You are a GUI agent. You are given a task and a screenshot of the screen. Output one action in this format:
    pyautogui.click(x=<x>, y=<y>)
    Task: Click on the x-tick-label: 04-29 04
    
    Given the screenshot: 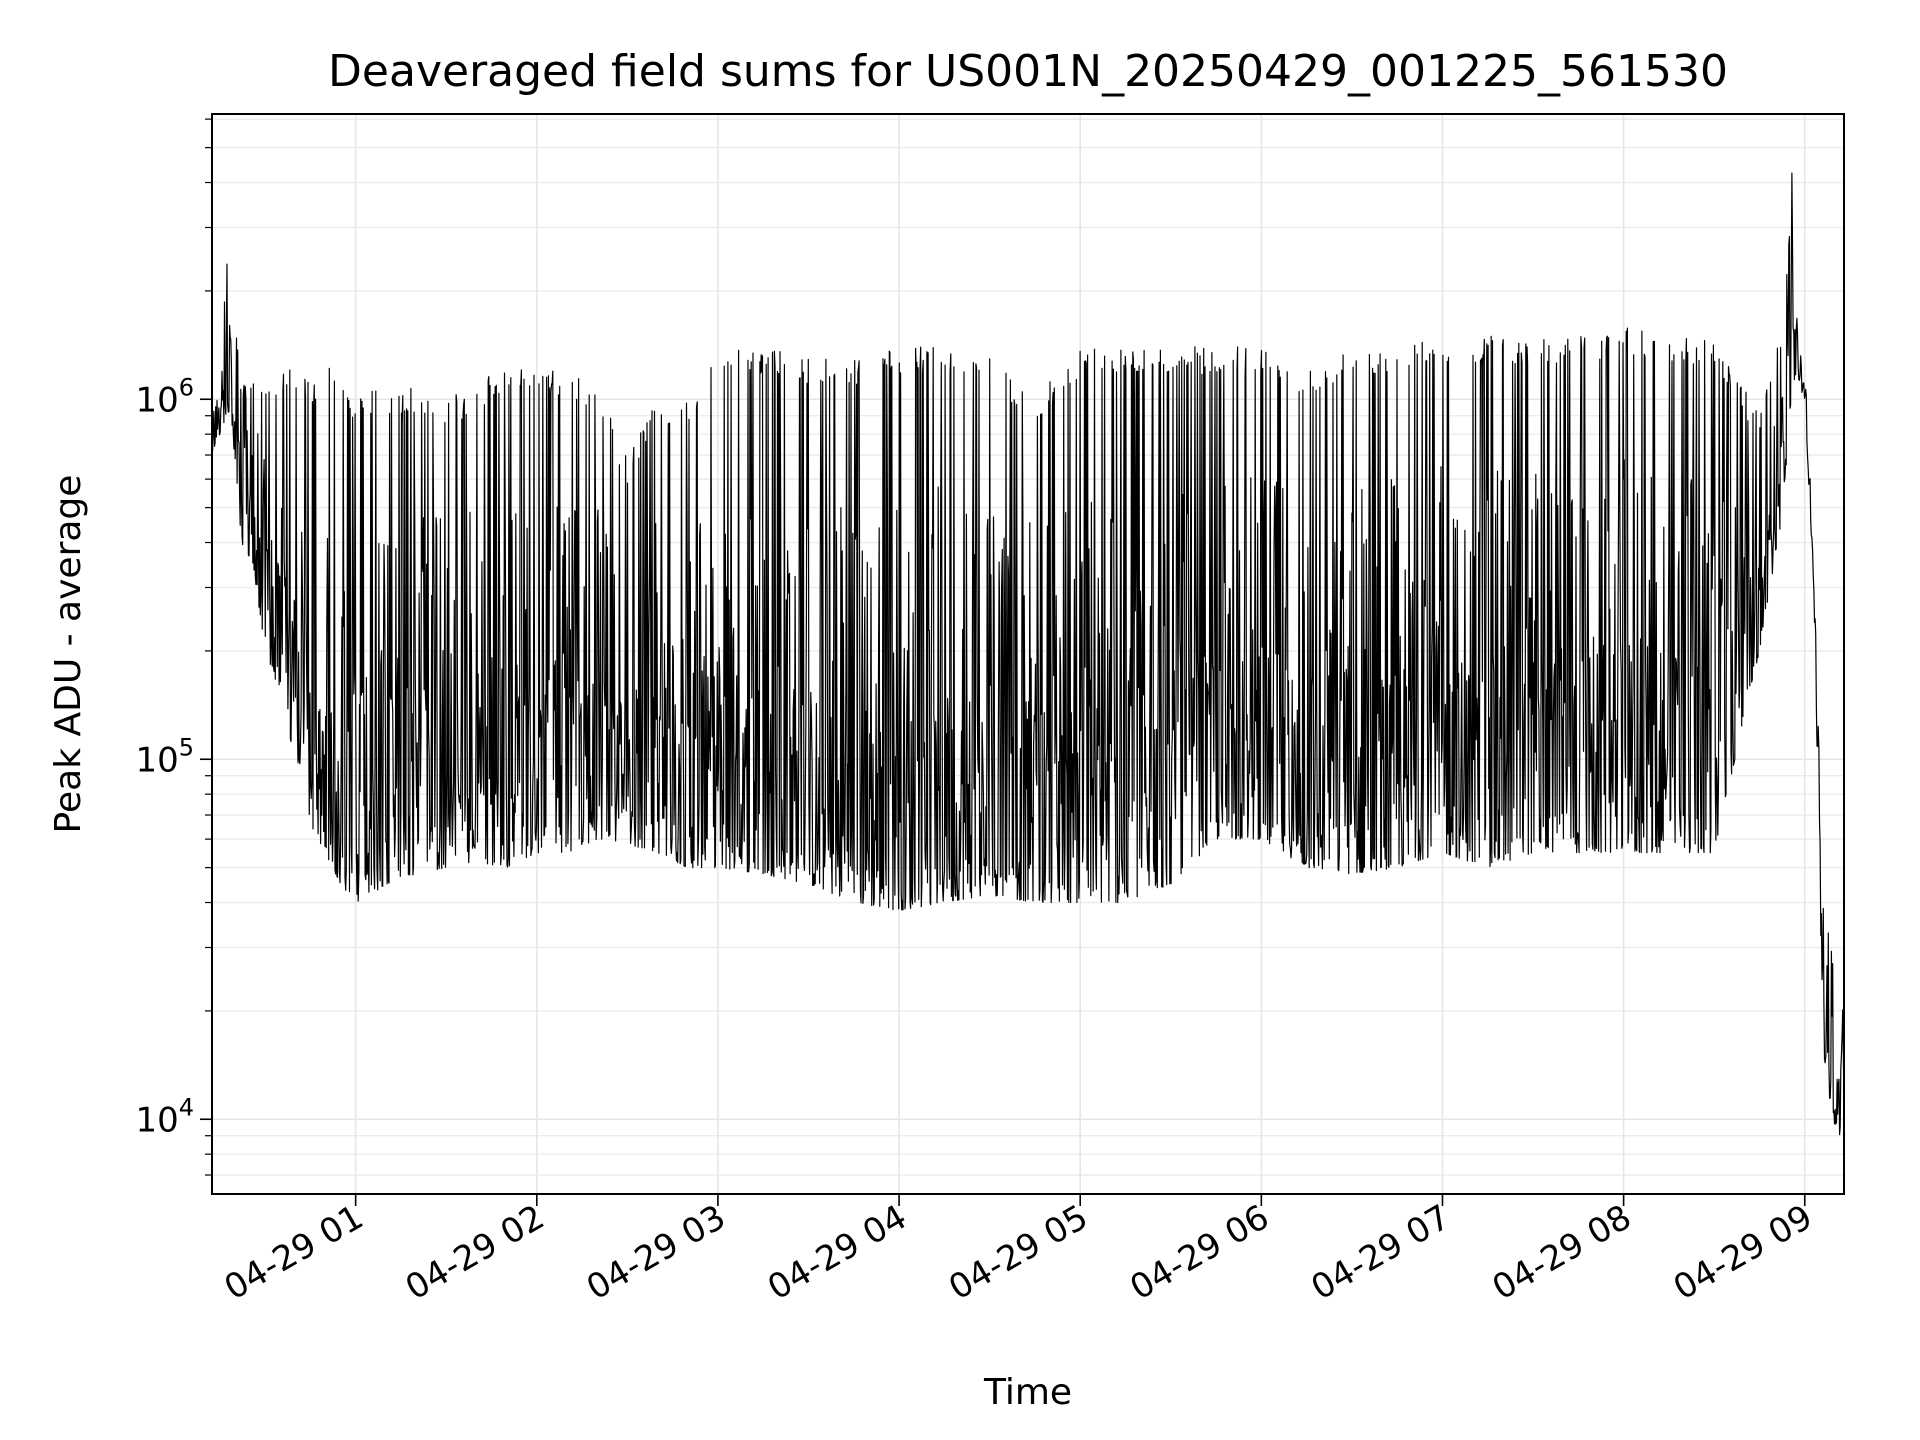 What is the action you would take?
    pyautogui.click(x=837, y=1252)
    